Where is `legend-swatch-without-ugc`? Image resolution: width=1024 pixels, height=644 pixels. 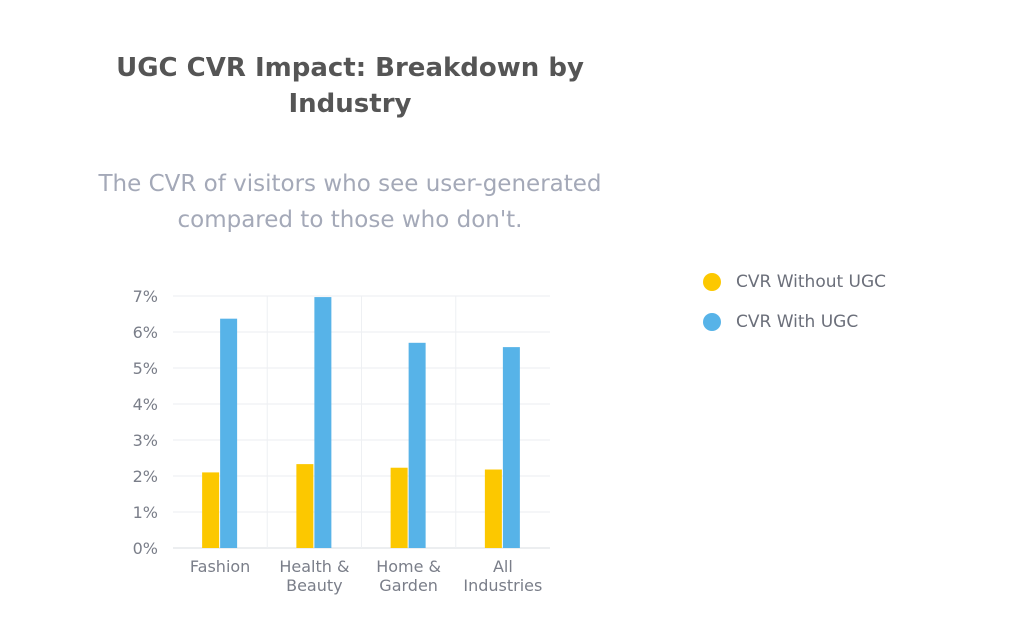
legend-swatch-without-ugc is located at coordinates (712, 282).